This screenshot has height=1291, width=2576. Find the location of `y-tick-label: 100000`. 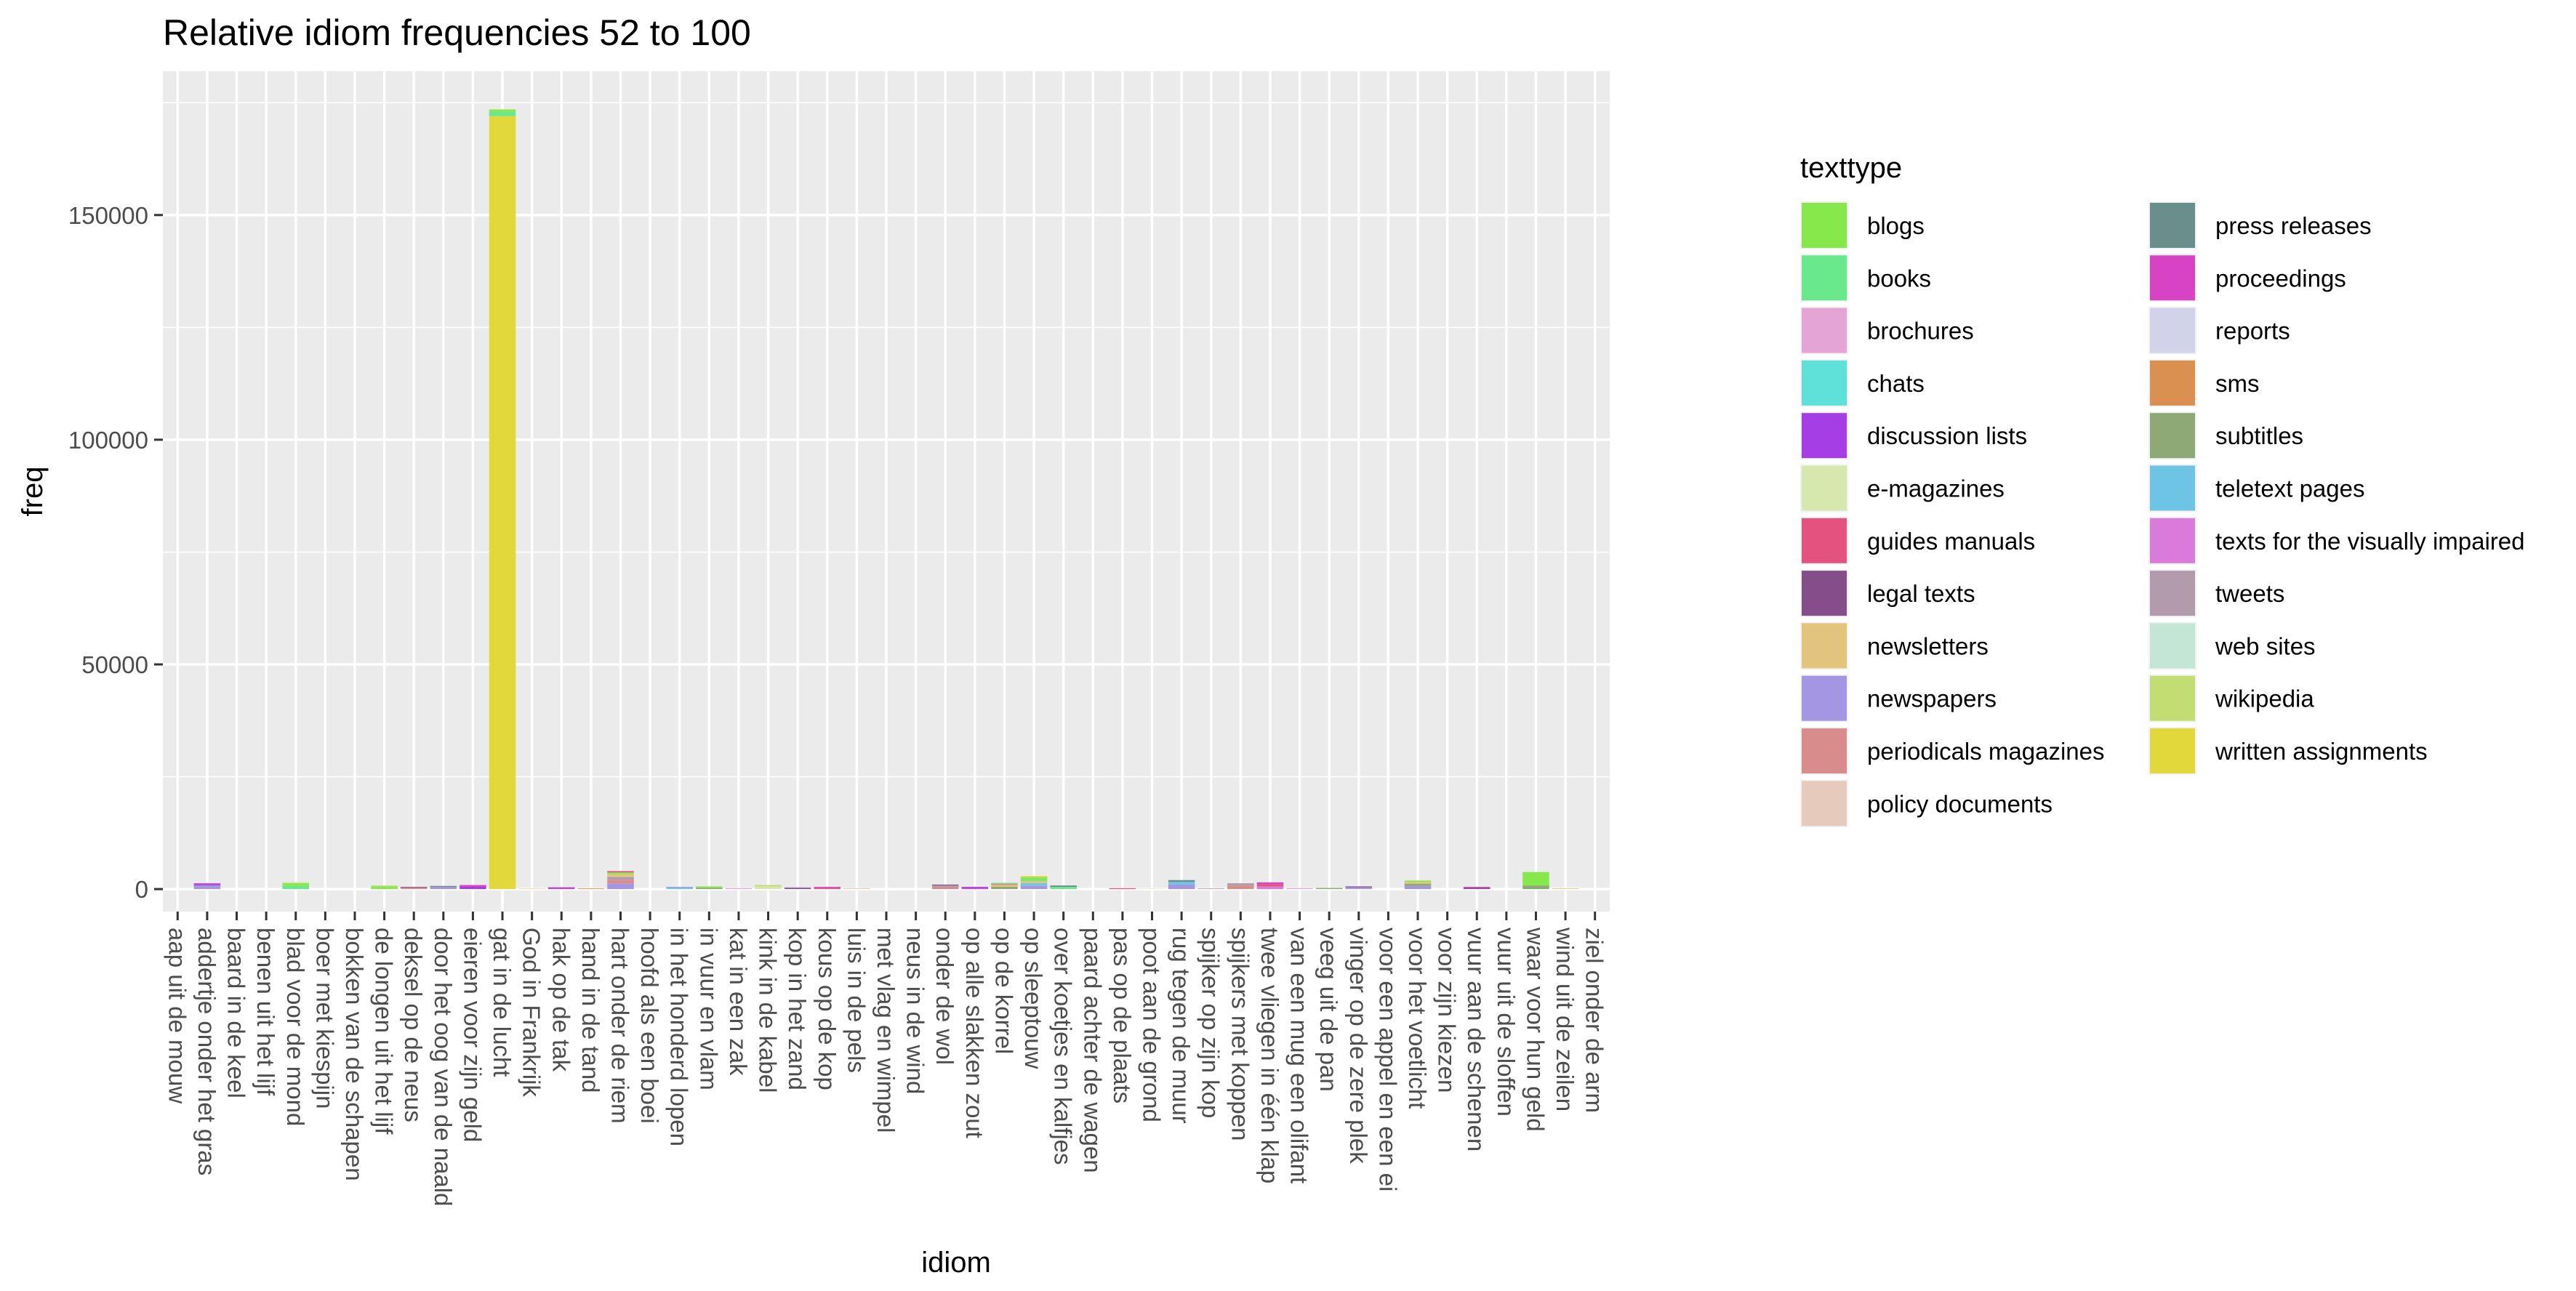

y-tick-label: 100000 is located at coordinates (108, 441).